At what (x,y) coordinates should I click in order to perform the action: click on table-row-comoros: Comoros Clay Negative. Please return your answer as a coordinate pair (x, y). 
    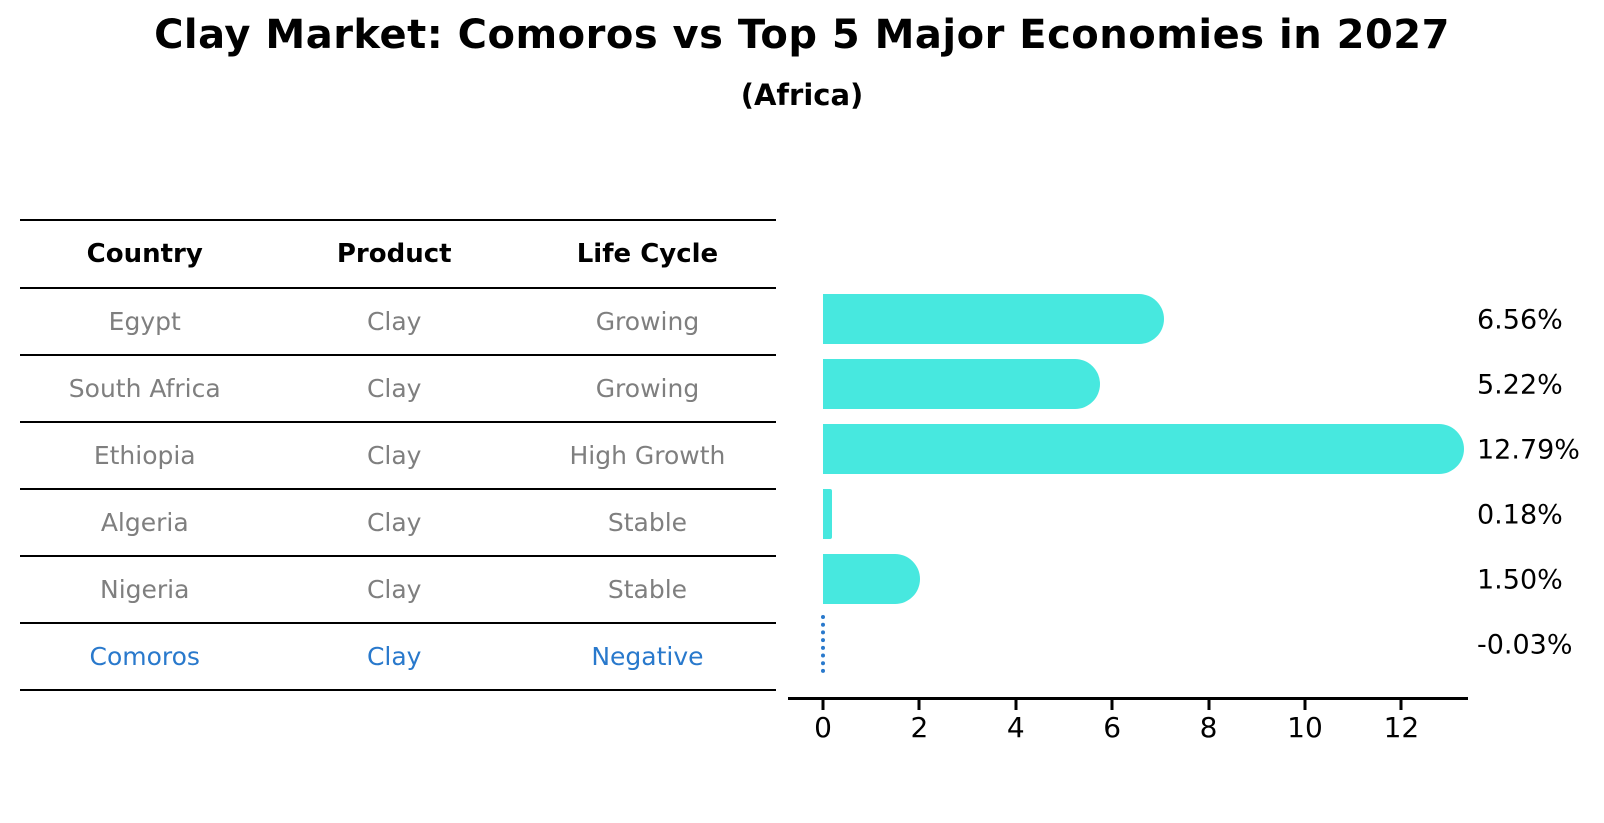
    Looking at the image, I should click on (398, 657).